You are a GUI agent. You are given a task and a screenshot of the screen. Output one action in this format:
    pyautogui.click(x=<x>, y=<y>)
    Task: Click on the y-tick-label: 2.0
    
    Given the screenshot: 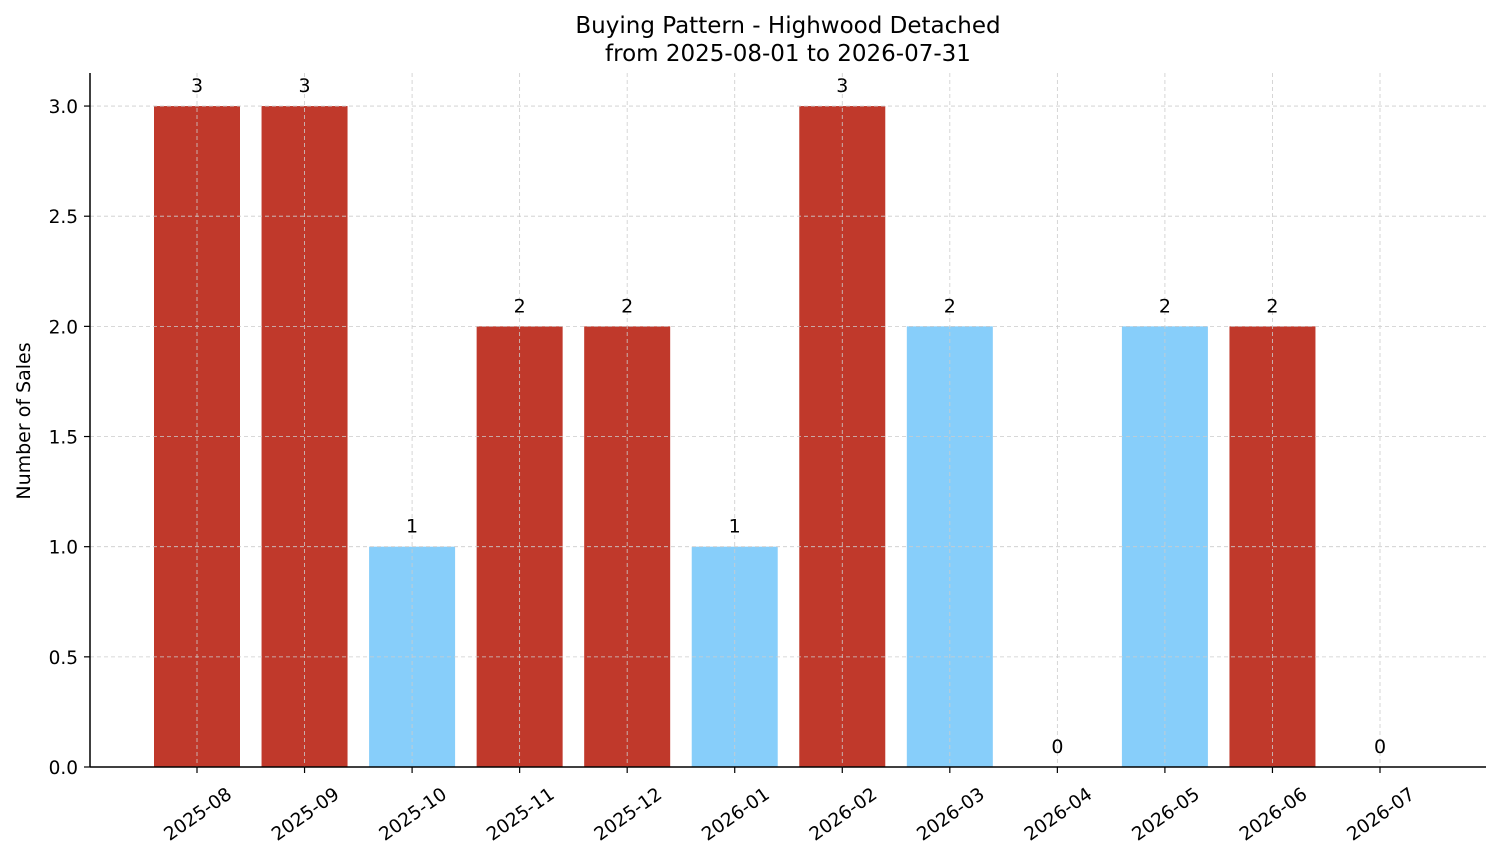 What is the action you would take?
    pyautogui.click(x=63, y=327)
    